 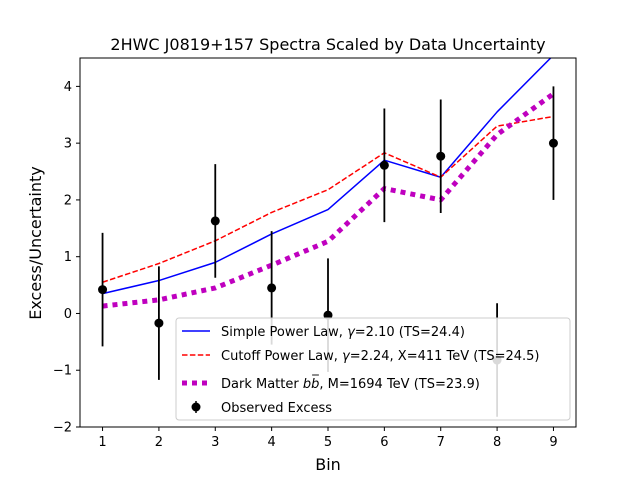 What do you see at coordinates (343, 332) in the screenshot?
I see `legend-label-simple-power-law: Simple Power Law, γ=2.10 (TS=24.4)` at bounding box center [343, 332].